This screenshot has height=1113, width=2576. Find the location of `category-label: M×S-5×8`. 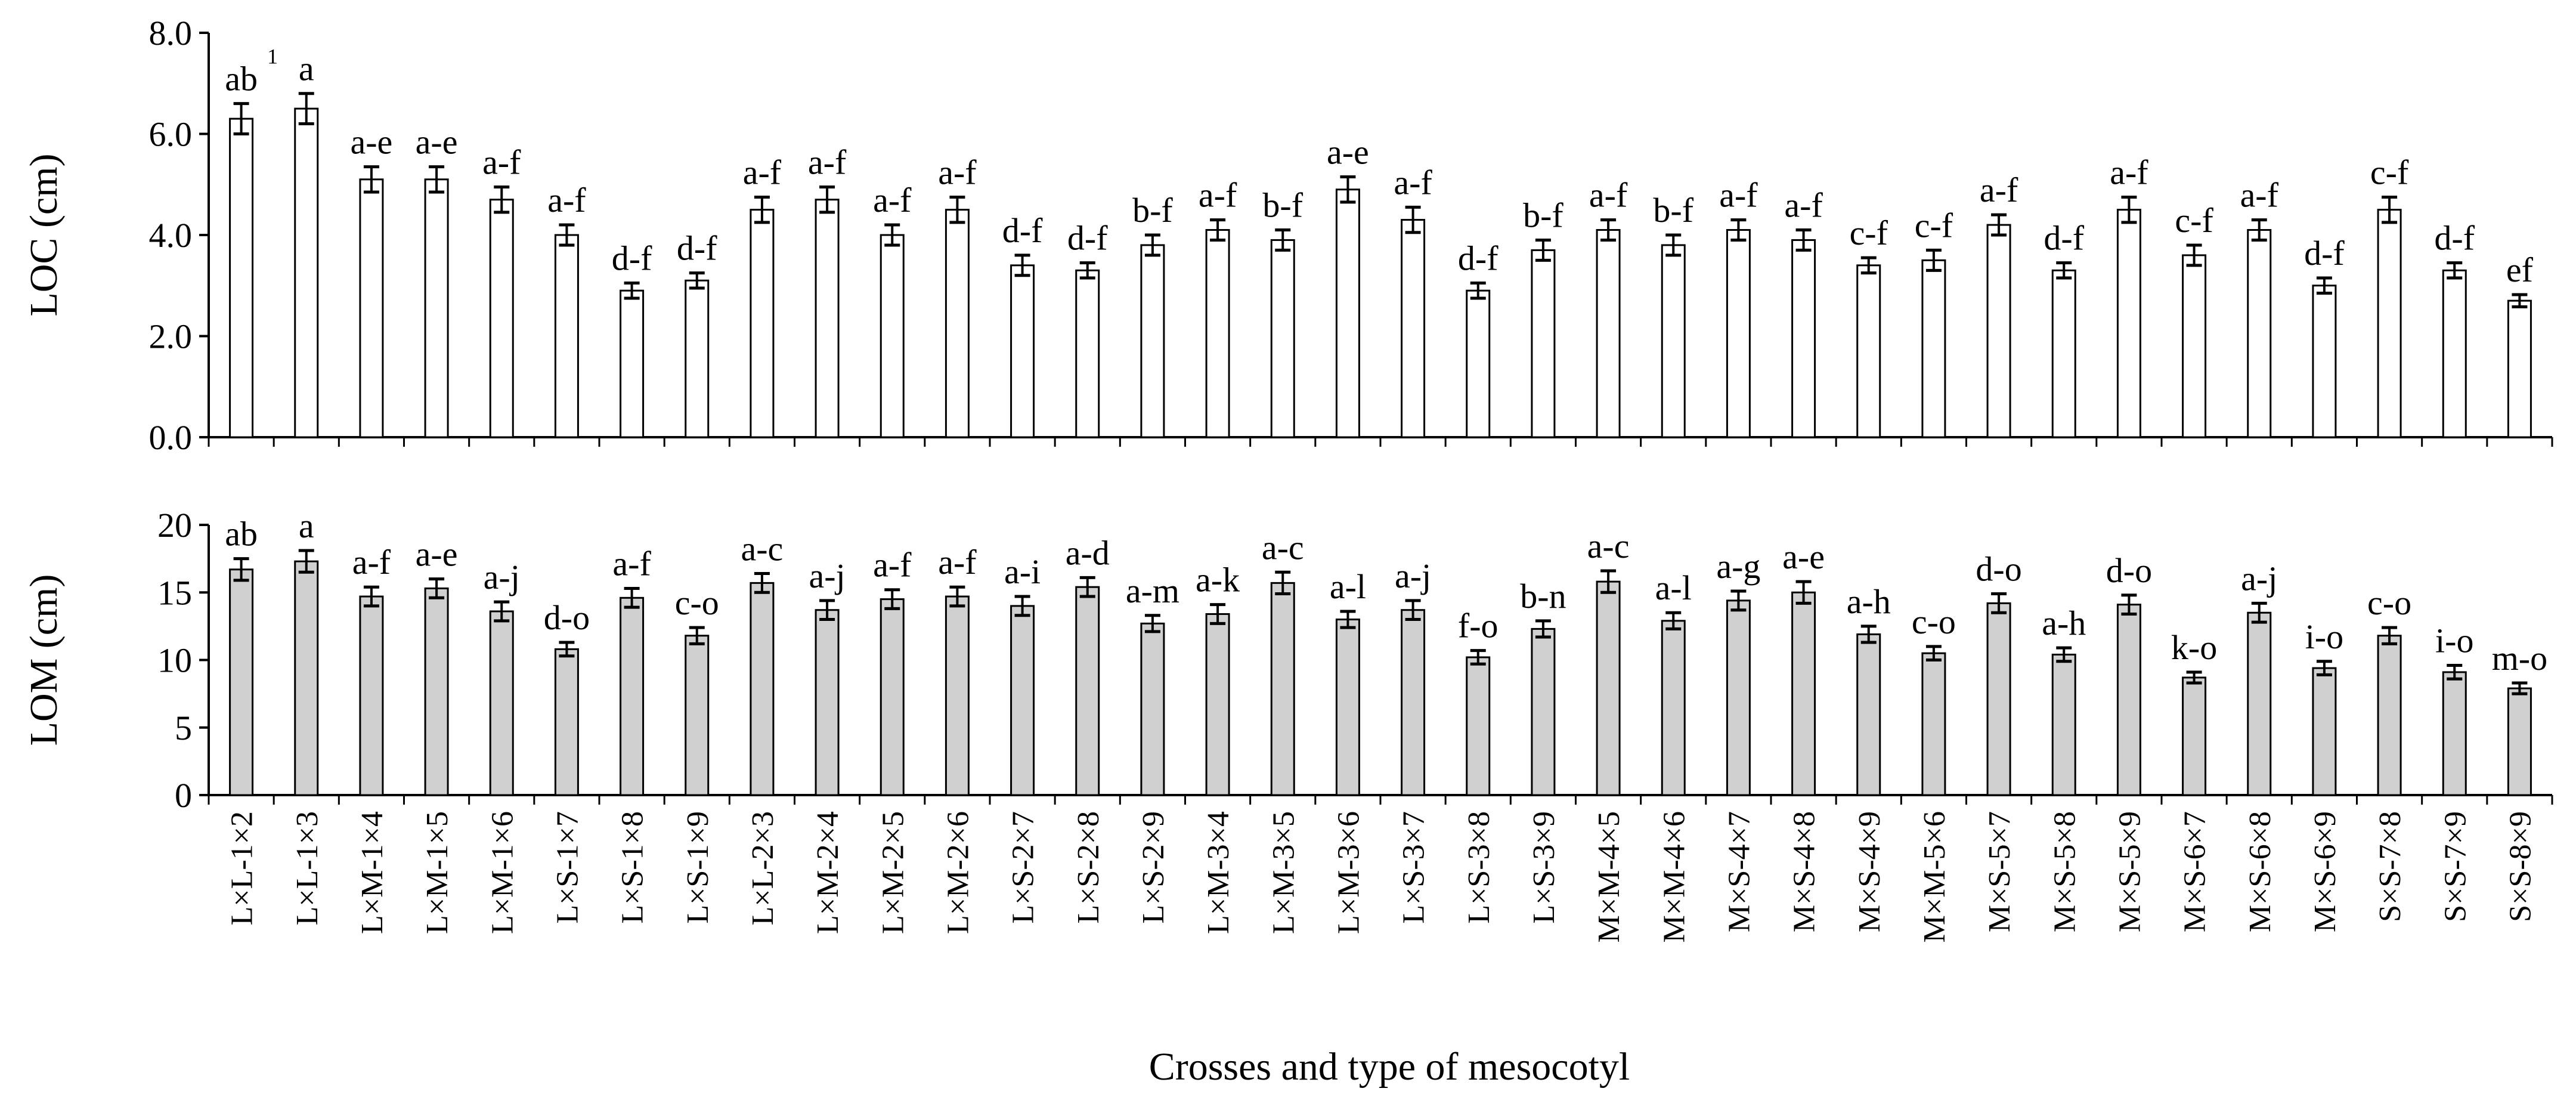

category-label: M×S-5×8 is located at coordinates (2065, 871).